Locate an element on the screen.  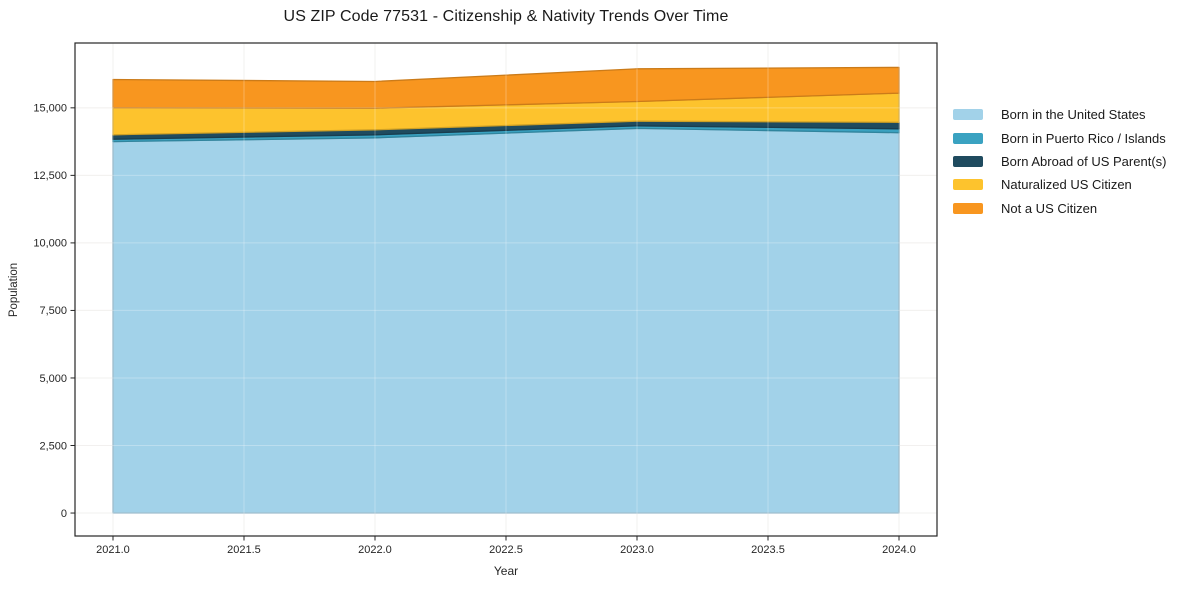
x-tick-label: 2024.0 is located at coordinates (899, 550).